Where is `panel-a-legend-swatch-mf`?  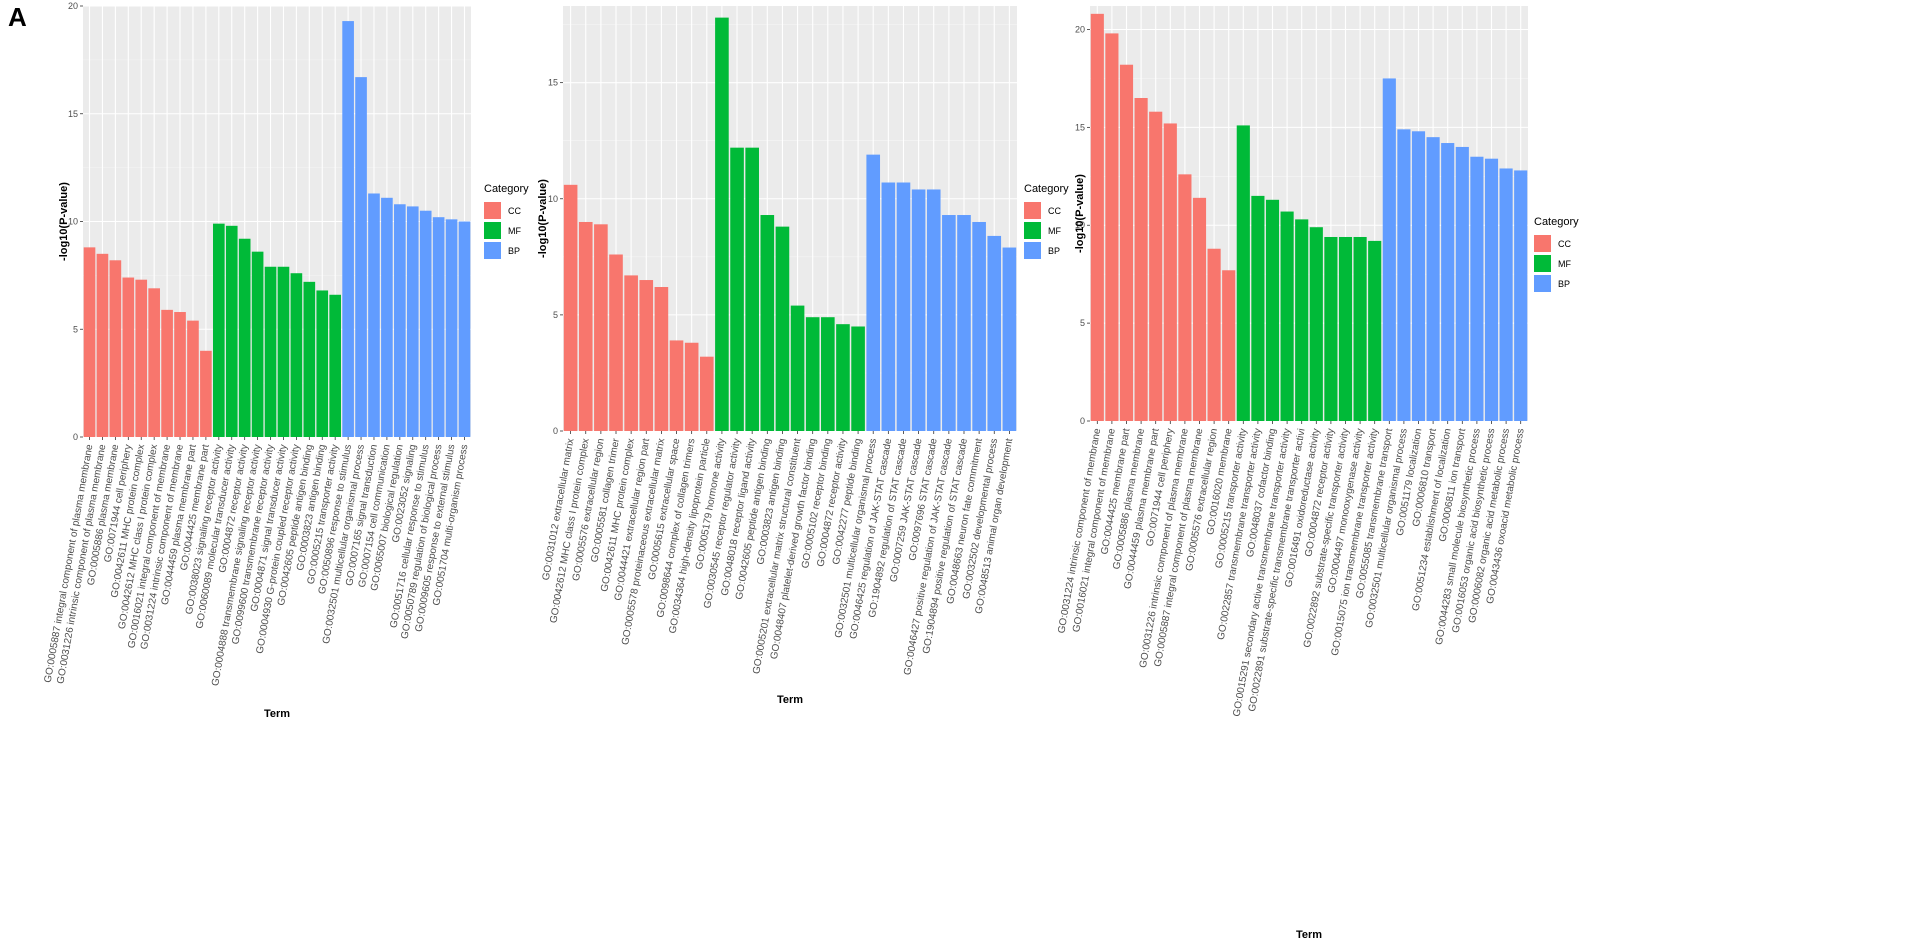 panel-a-legend-swatch-mf is located at coordinates (492, 230).